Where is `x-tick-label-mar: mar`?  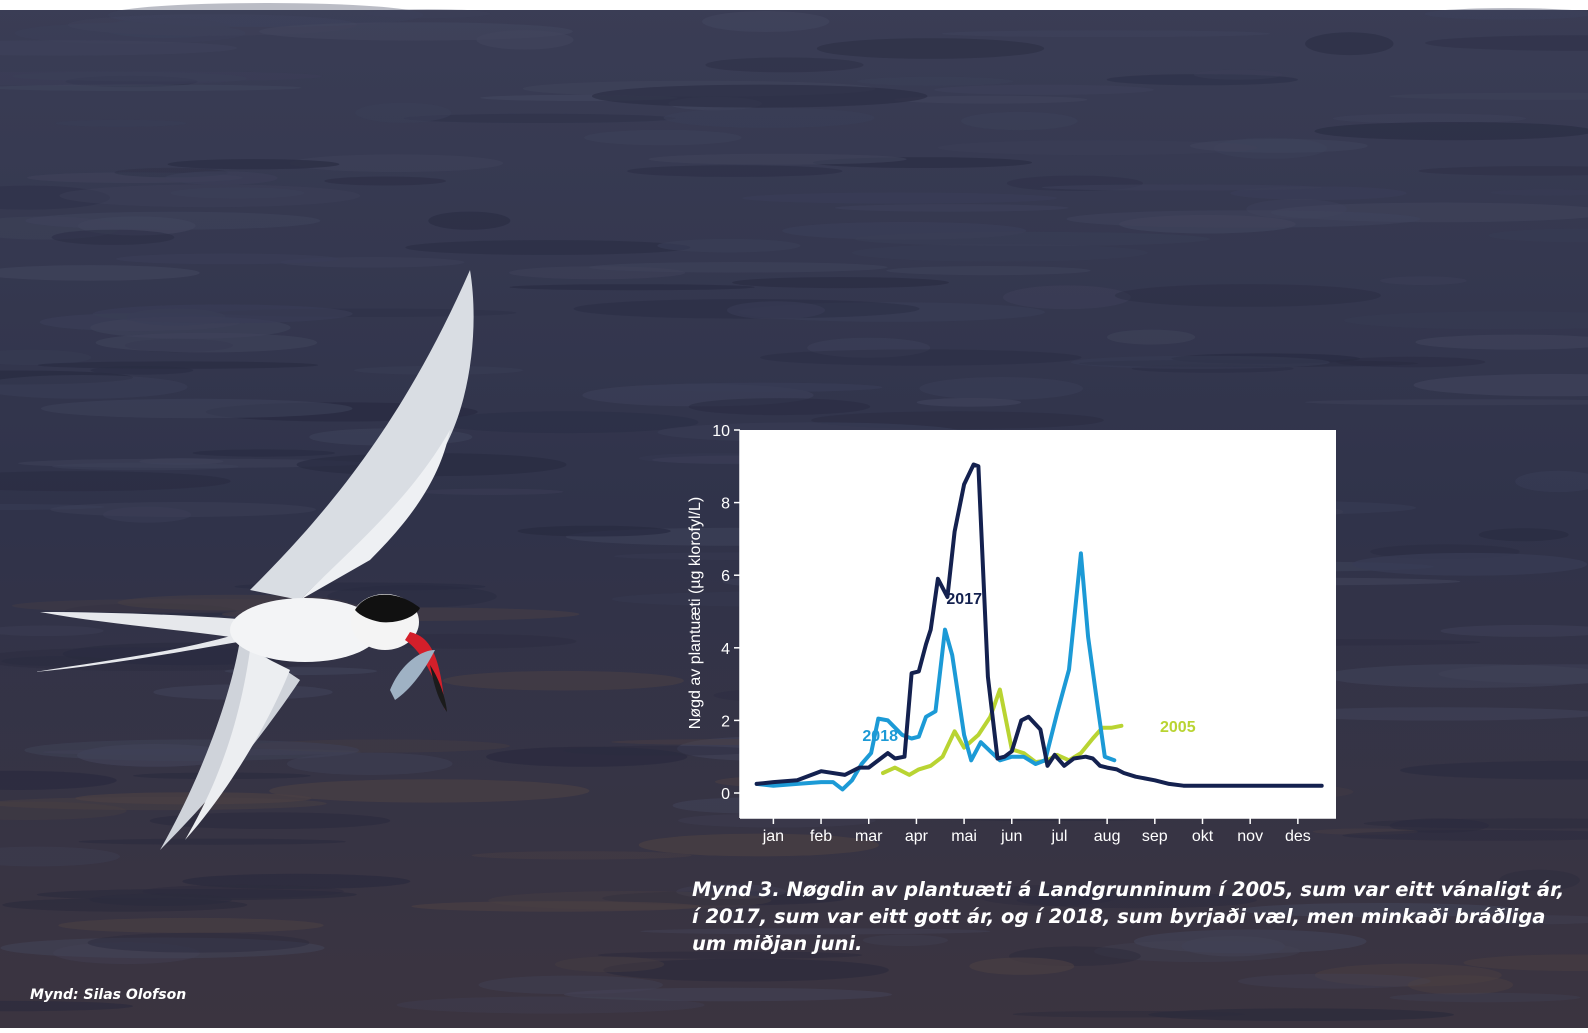
x-tick-label-mar: mar is located at coordinates (869, 836).